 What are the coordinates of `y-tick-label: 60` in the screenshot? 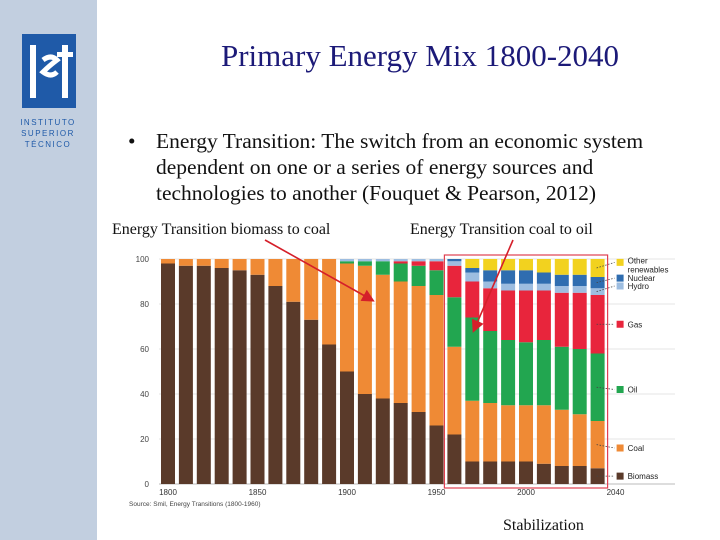 It's located at (144, 349).